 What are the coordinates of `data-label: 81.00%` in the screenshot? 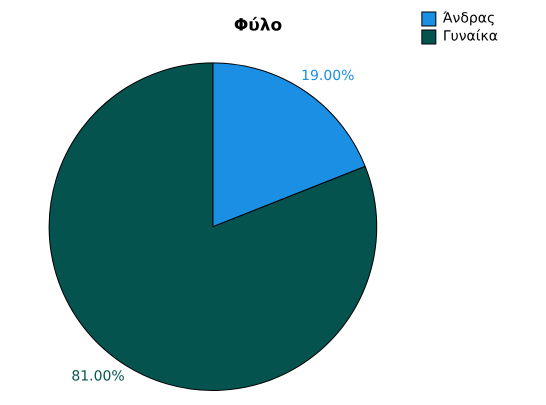 It's located at (98, 376).